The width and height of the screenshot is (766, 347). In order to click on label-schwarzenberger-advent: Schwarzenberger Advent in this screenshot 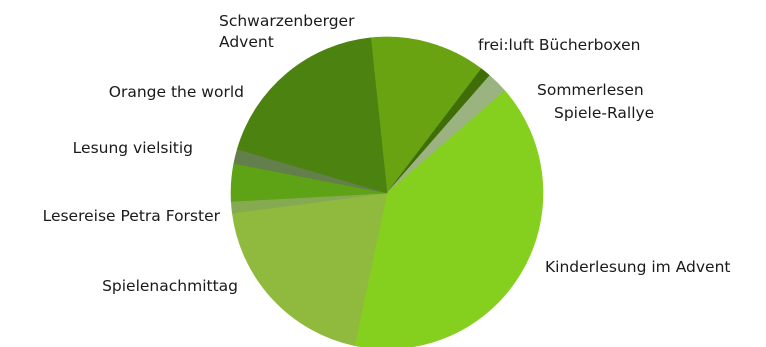, I will do `click(289, 31)`.